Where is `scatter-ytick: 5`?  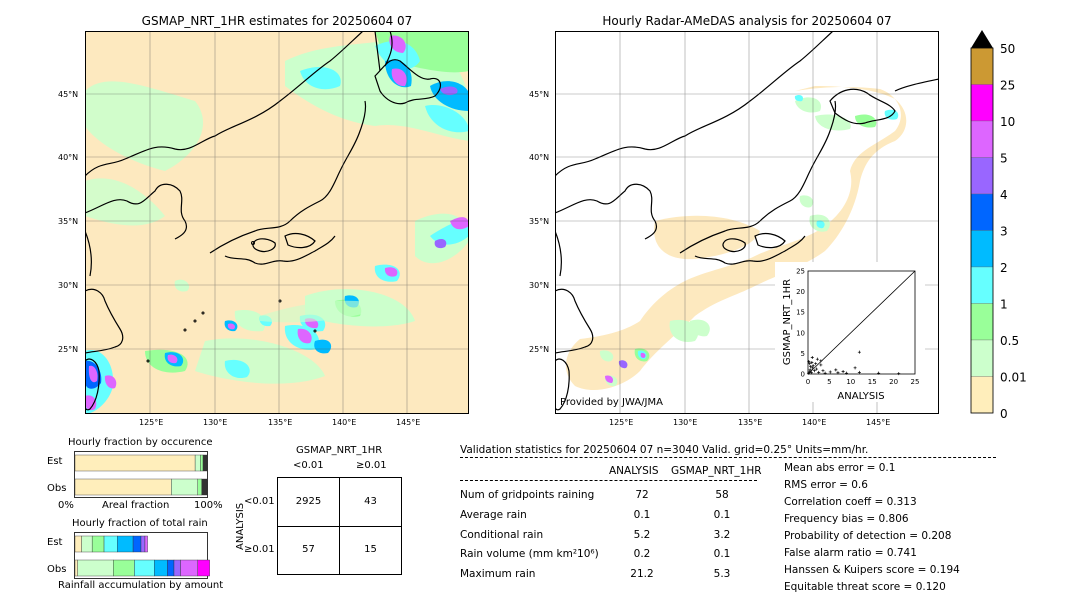 scatter-ytick: 5 is located at coordinates (803, 354).